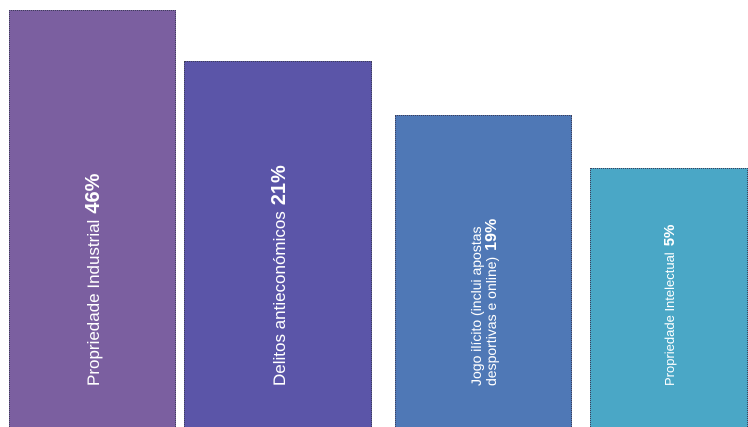  I want to click on value-label: 21%, so click(278, 185).